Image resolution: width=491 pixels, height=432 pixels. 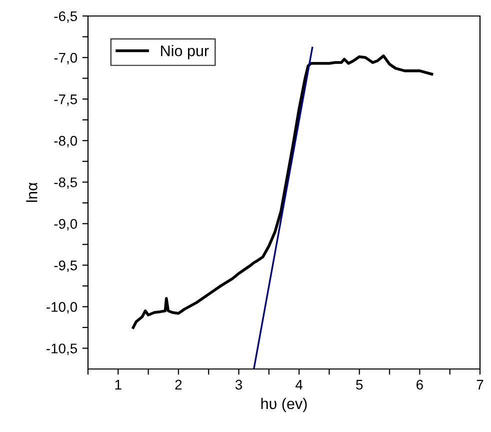 I want to click on y-tick-label: -10,0, so click(x=62, y=308).